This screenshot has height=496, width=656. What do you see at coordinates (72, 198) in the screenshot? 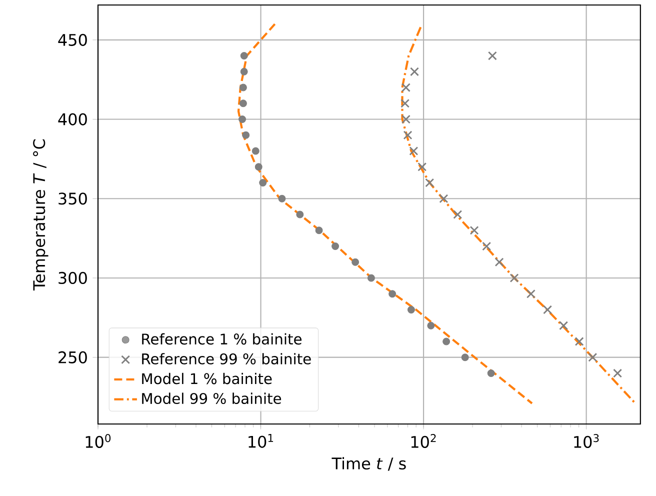
I see `y-tick-label: 350` at bounding box center [72, 198].